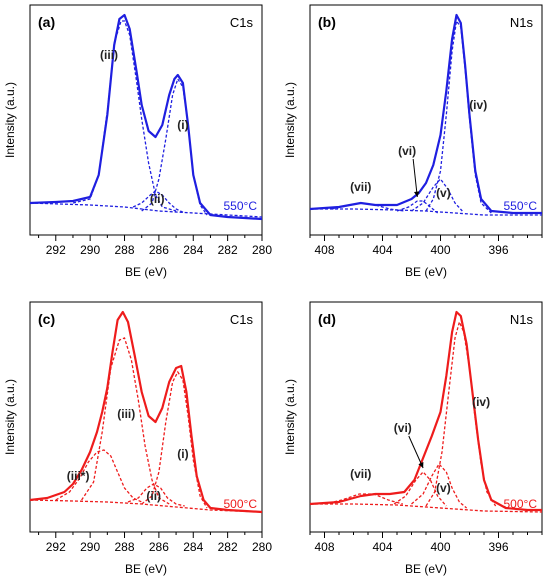 Image resolution: width=550 pixels, height=585 pixels. I want to click on plot-area: (iii) (i) (ii) (iii*), so click(146, 412).